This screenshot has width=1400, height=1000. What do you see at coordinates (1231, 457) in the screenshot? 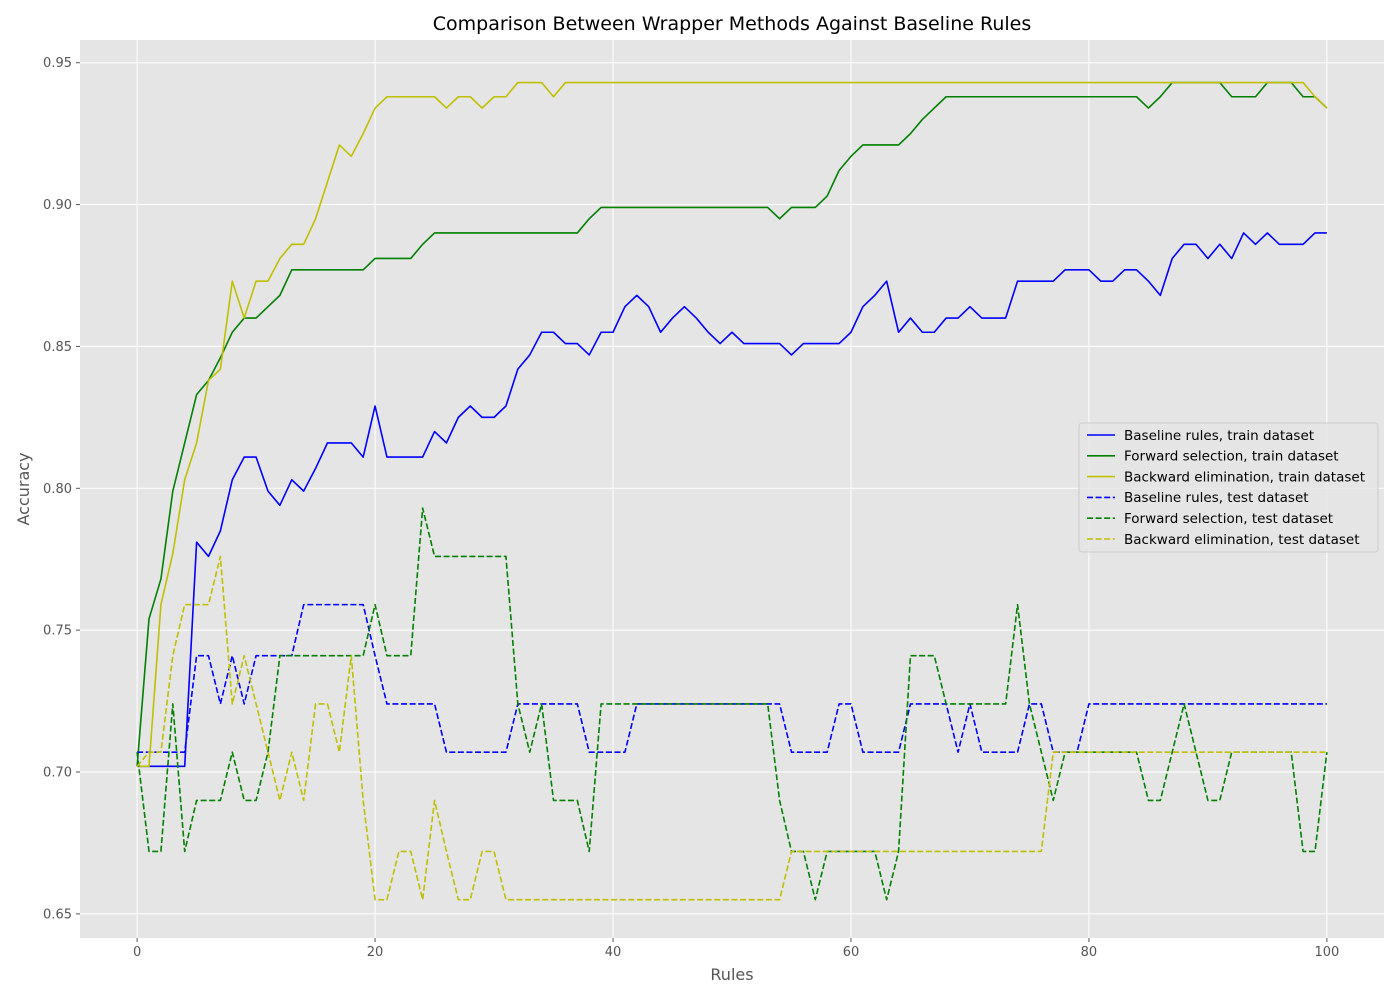
I see `legend-entry-label: Forward selection, train dataset` at bounding box center [1231, 457].